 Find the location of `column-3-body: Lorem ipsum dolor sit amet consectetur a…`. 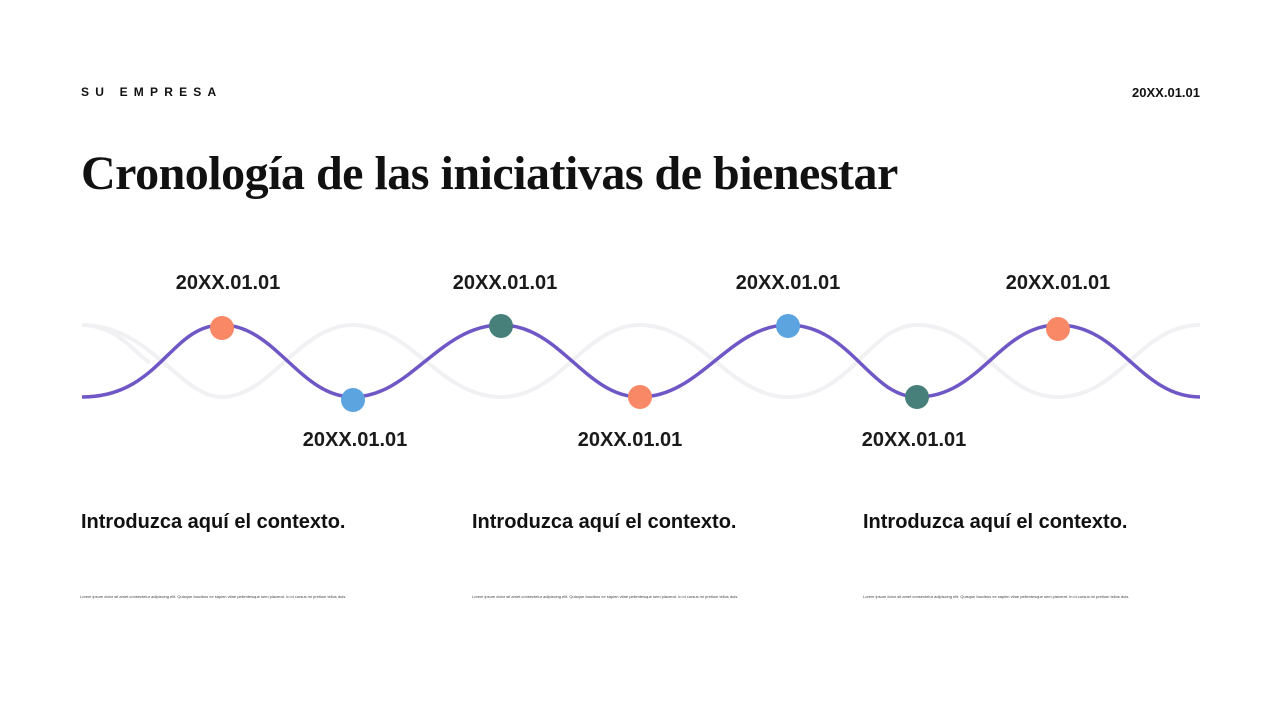

column-3-body: Lorem ipsum dolor sit amet consectetur a… is located at coordinates (996, 596).